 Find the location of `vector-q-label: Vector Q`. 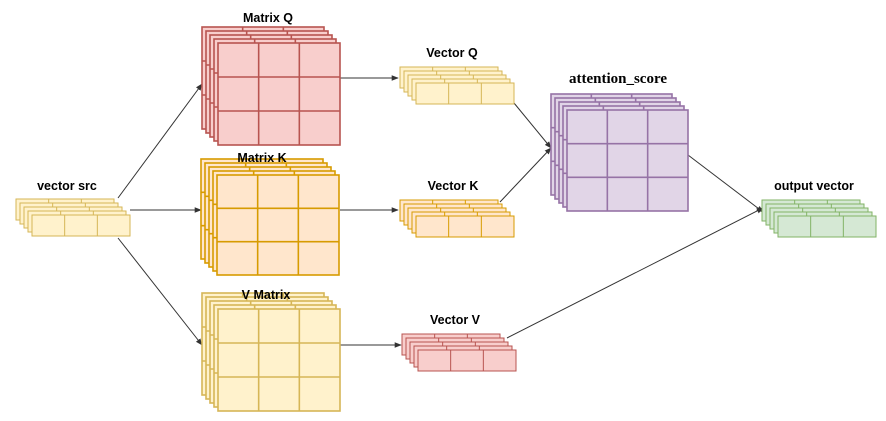

vector-q-label: Vector Q is located at coordinates (452, 53).